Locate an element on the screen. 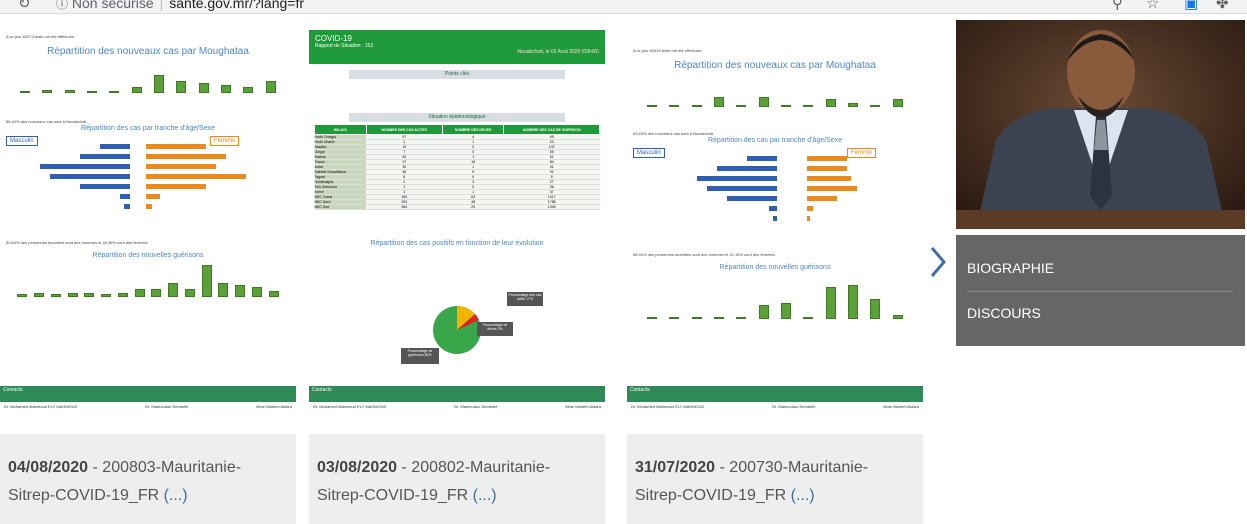 Image resolution: width=1247 pixels, height=524 pixels. extension-icon: ▣ is located at coordinates (1191, 6).